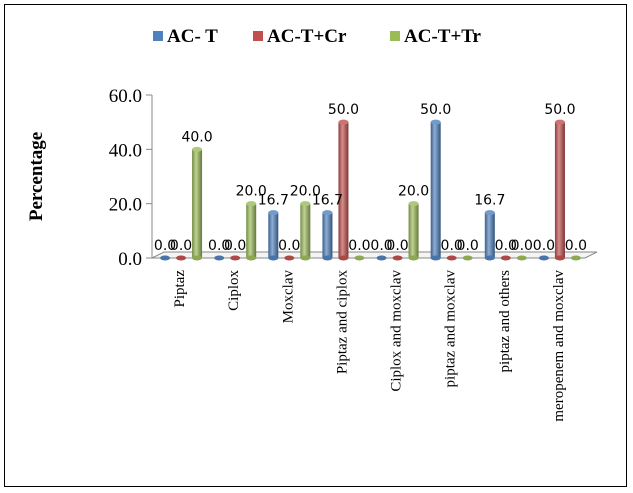  I want to click on data-label-2-3: 0.0, so click(359, 246).